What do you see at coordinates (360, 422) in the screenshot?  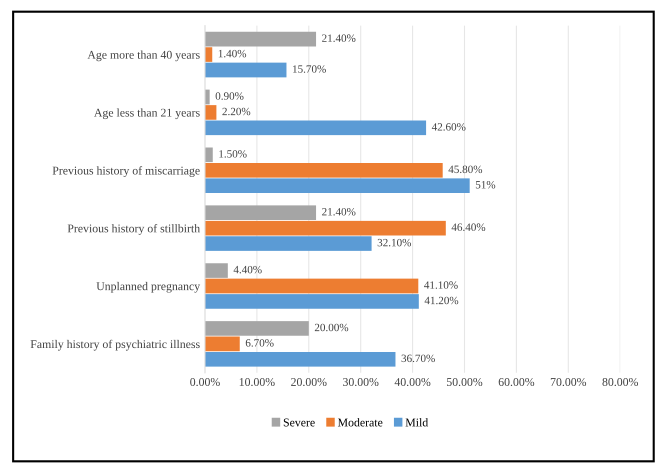 I see `legend-label: Moderate` at bounding box center [360, 422].